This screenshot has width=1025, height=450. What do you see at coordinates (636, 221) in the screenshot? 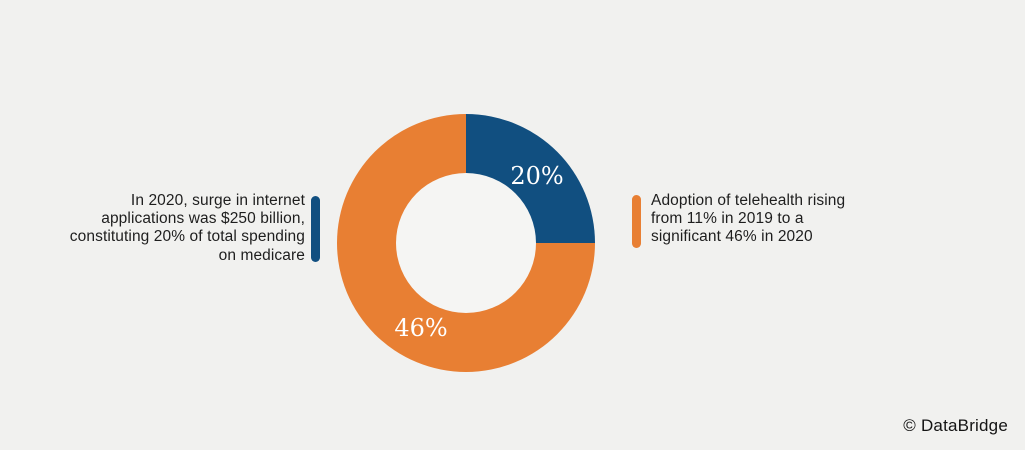
I see `legend-marker-orange` at bounding box center [636, 221].